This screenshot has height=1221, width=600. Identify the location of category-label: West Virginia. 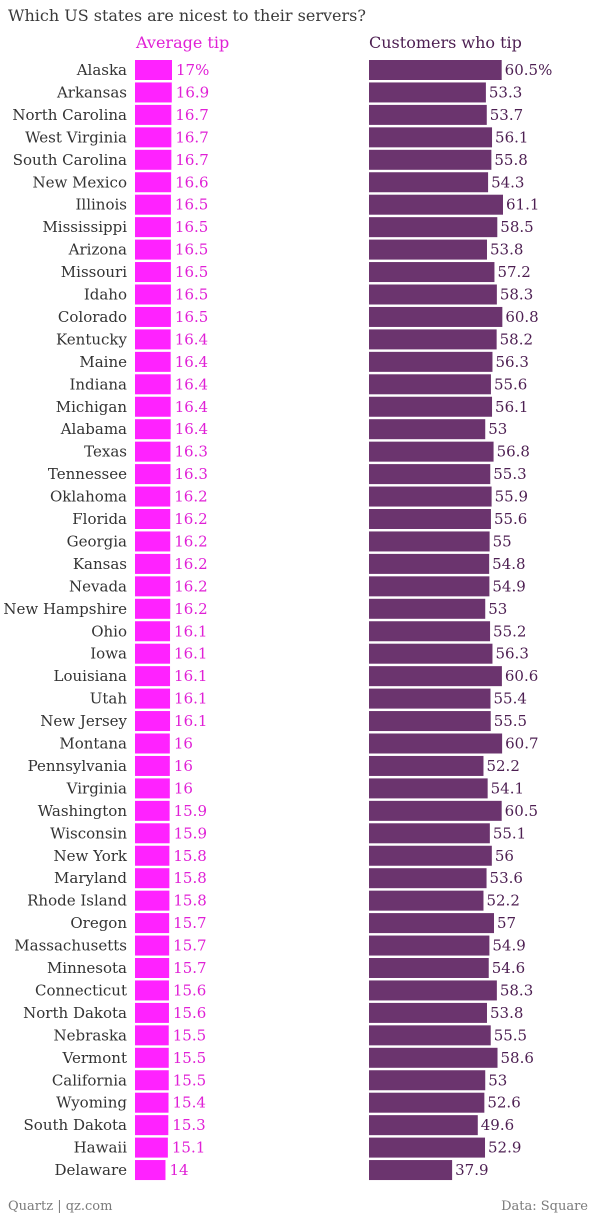
(76, 137).